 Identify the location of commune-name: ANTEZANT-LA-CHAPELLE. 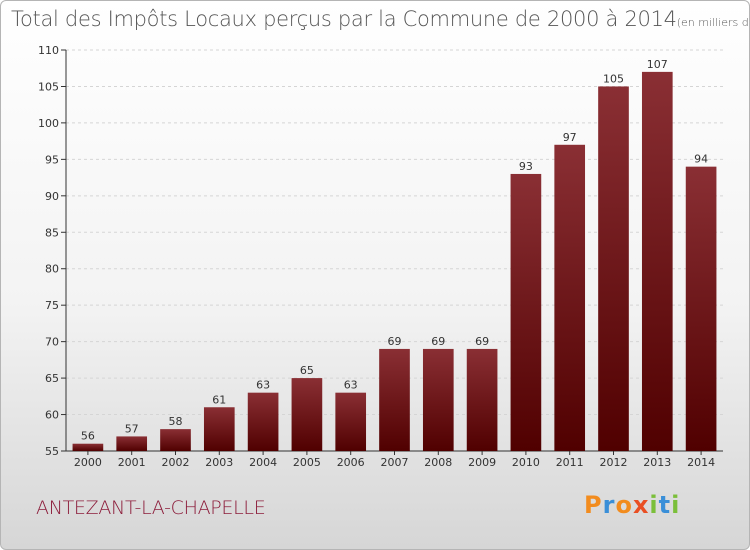
(151, 508).